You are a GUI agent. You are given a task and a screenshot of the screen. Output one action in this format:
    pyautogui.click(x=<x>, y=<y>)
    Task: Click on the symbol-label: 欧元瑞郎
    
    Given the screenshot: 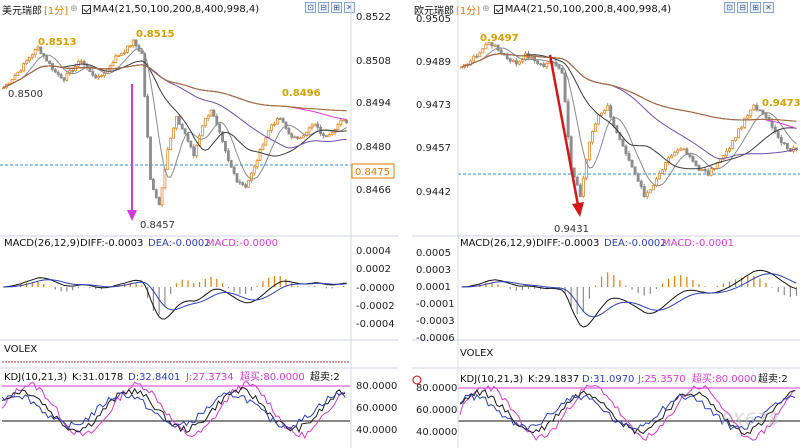 What is the action you would take?
    pyautogui.click(x=434, y=11)
    